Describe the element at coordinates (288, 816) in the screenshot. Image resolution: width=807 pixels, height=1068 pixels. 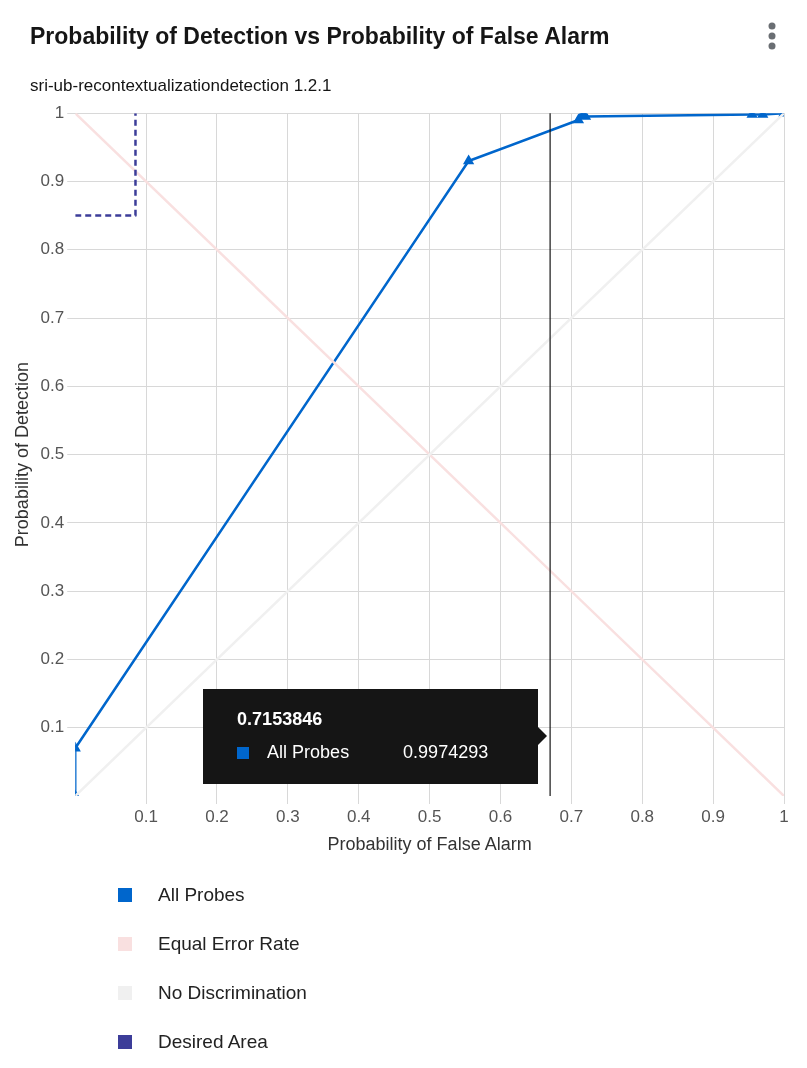
I see `x-tick-label: 0.3` at that location.